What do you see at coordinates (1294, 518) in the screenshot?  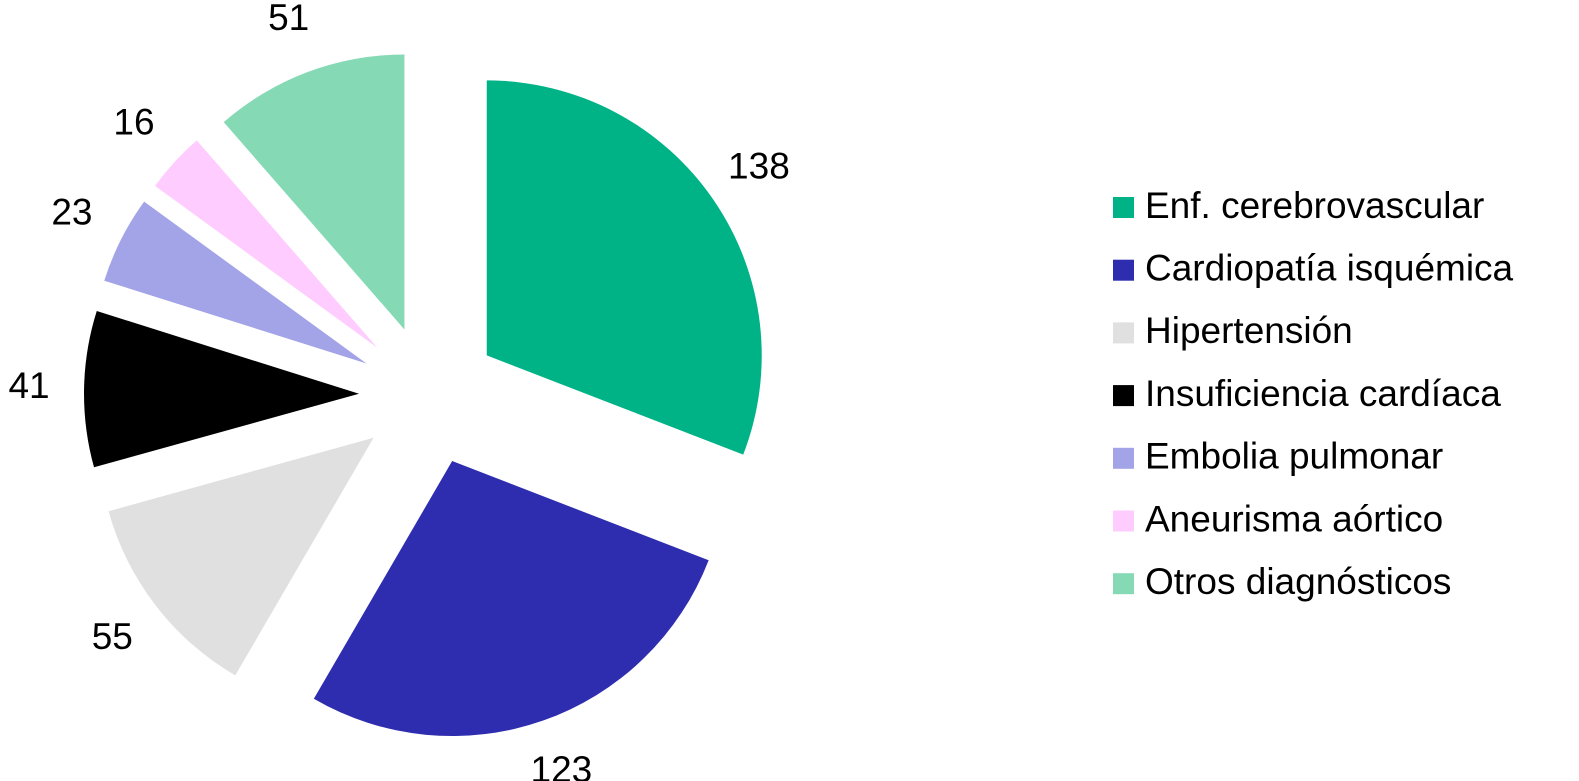 I see `legend-label: Aneurisma aórtico` at bounding box center [1294, 518].